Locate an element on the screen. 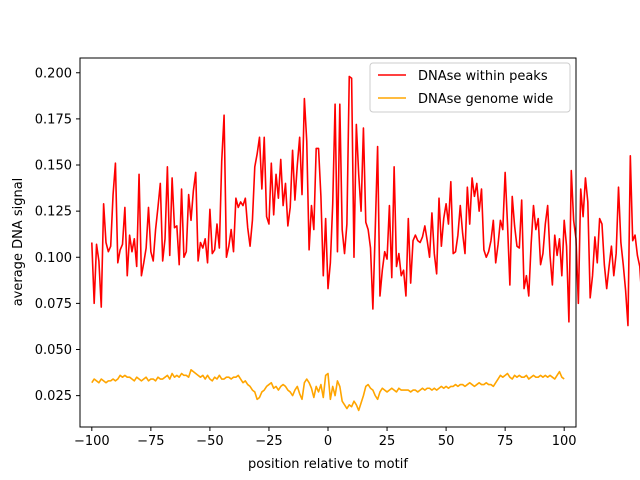 The width and height of the screenshot is (640, 480). legend: DNAse within peaks DNAse genome wide is located at coordinates (470, 87).